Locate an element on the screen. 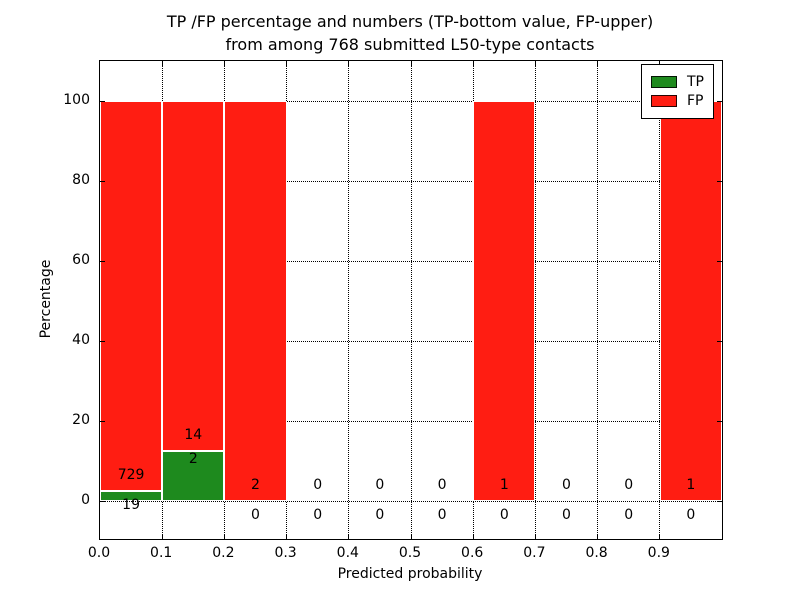  x-tick-label: 0.3 is located at coordinates (285, 553).